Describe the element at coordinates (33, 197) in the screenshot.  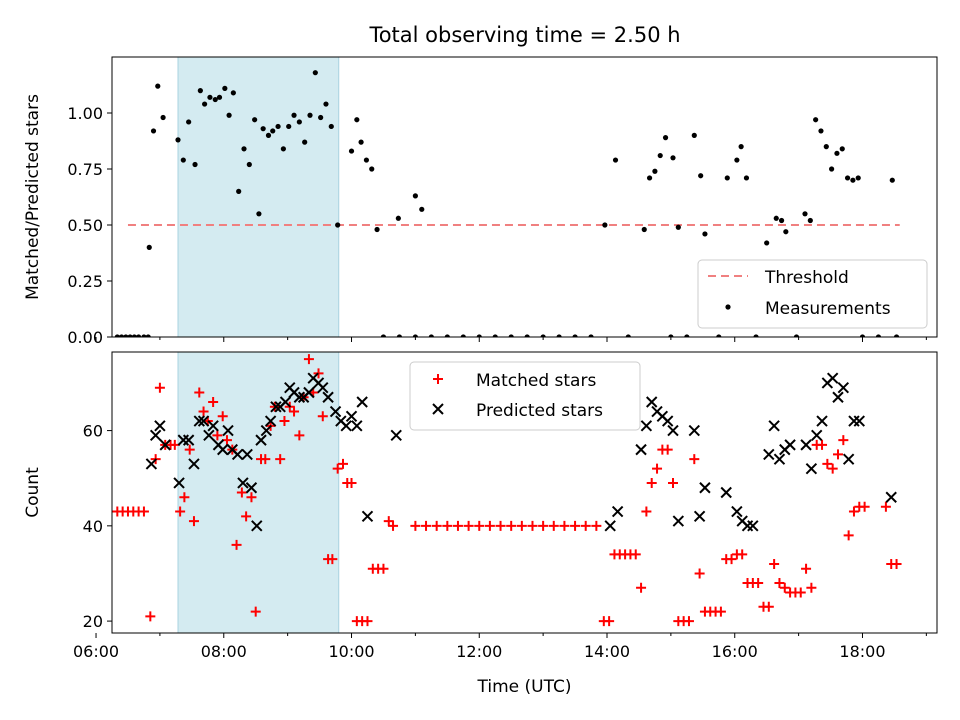
I see `y-axis-label: Matched/Predicted stars` at that location.